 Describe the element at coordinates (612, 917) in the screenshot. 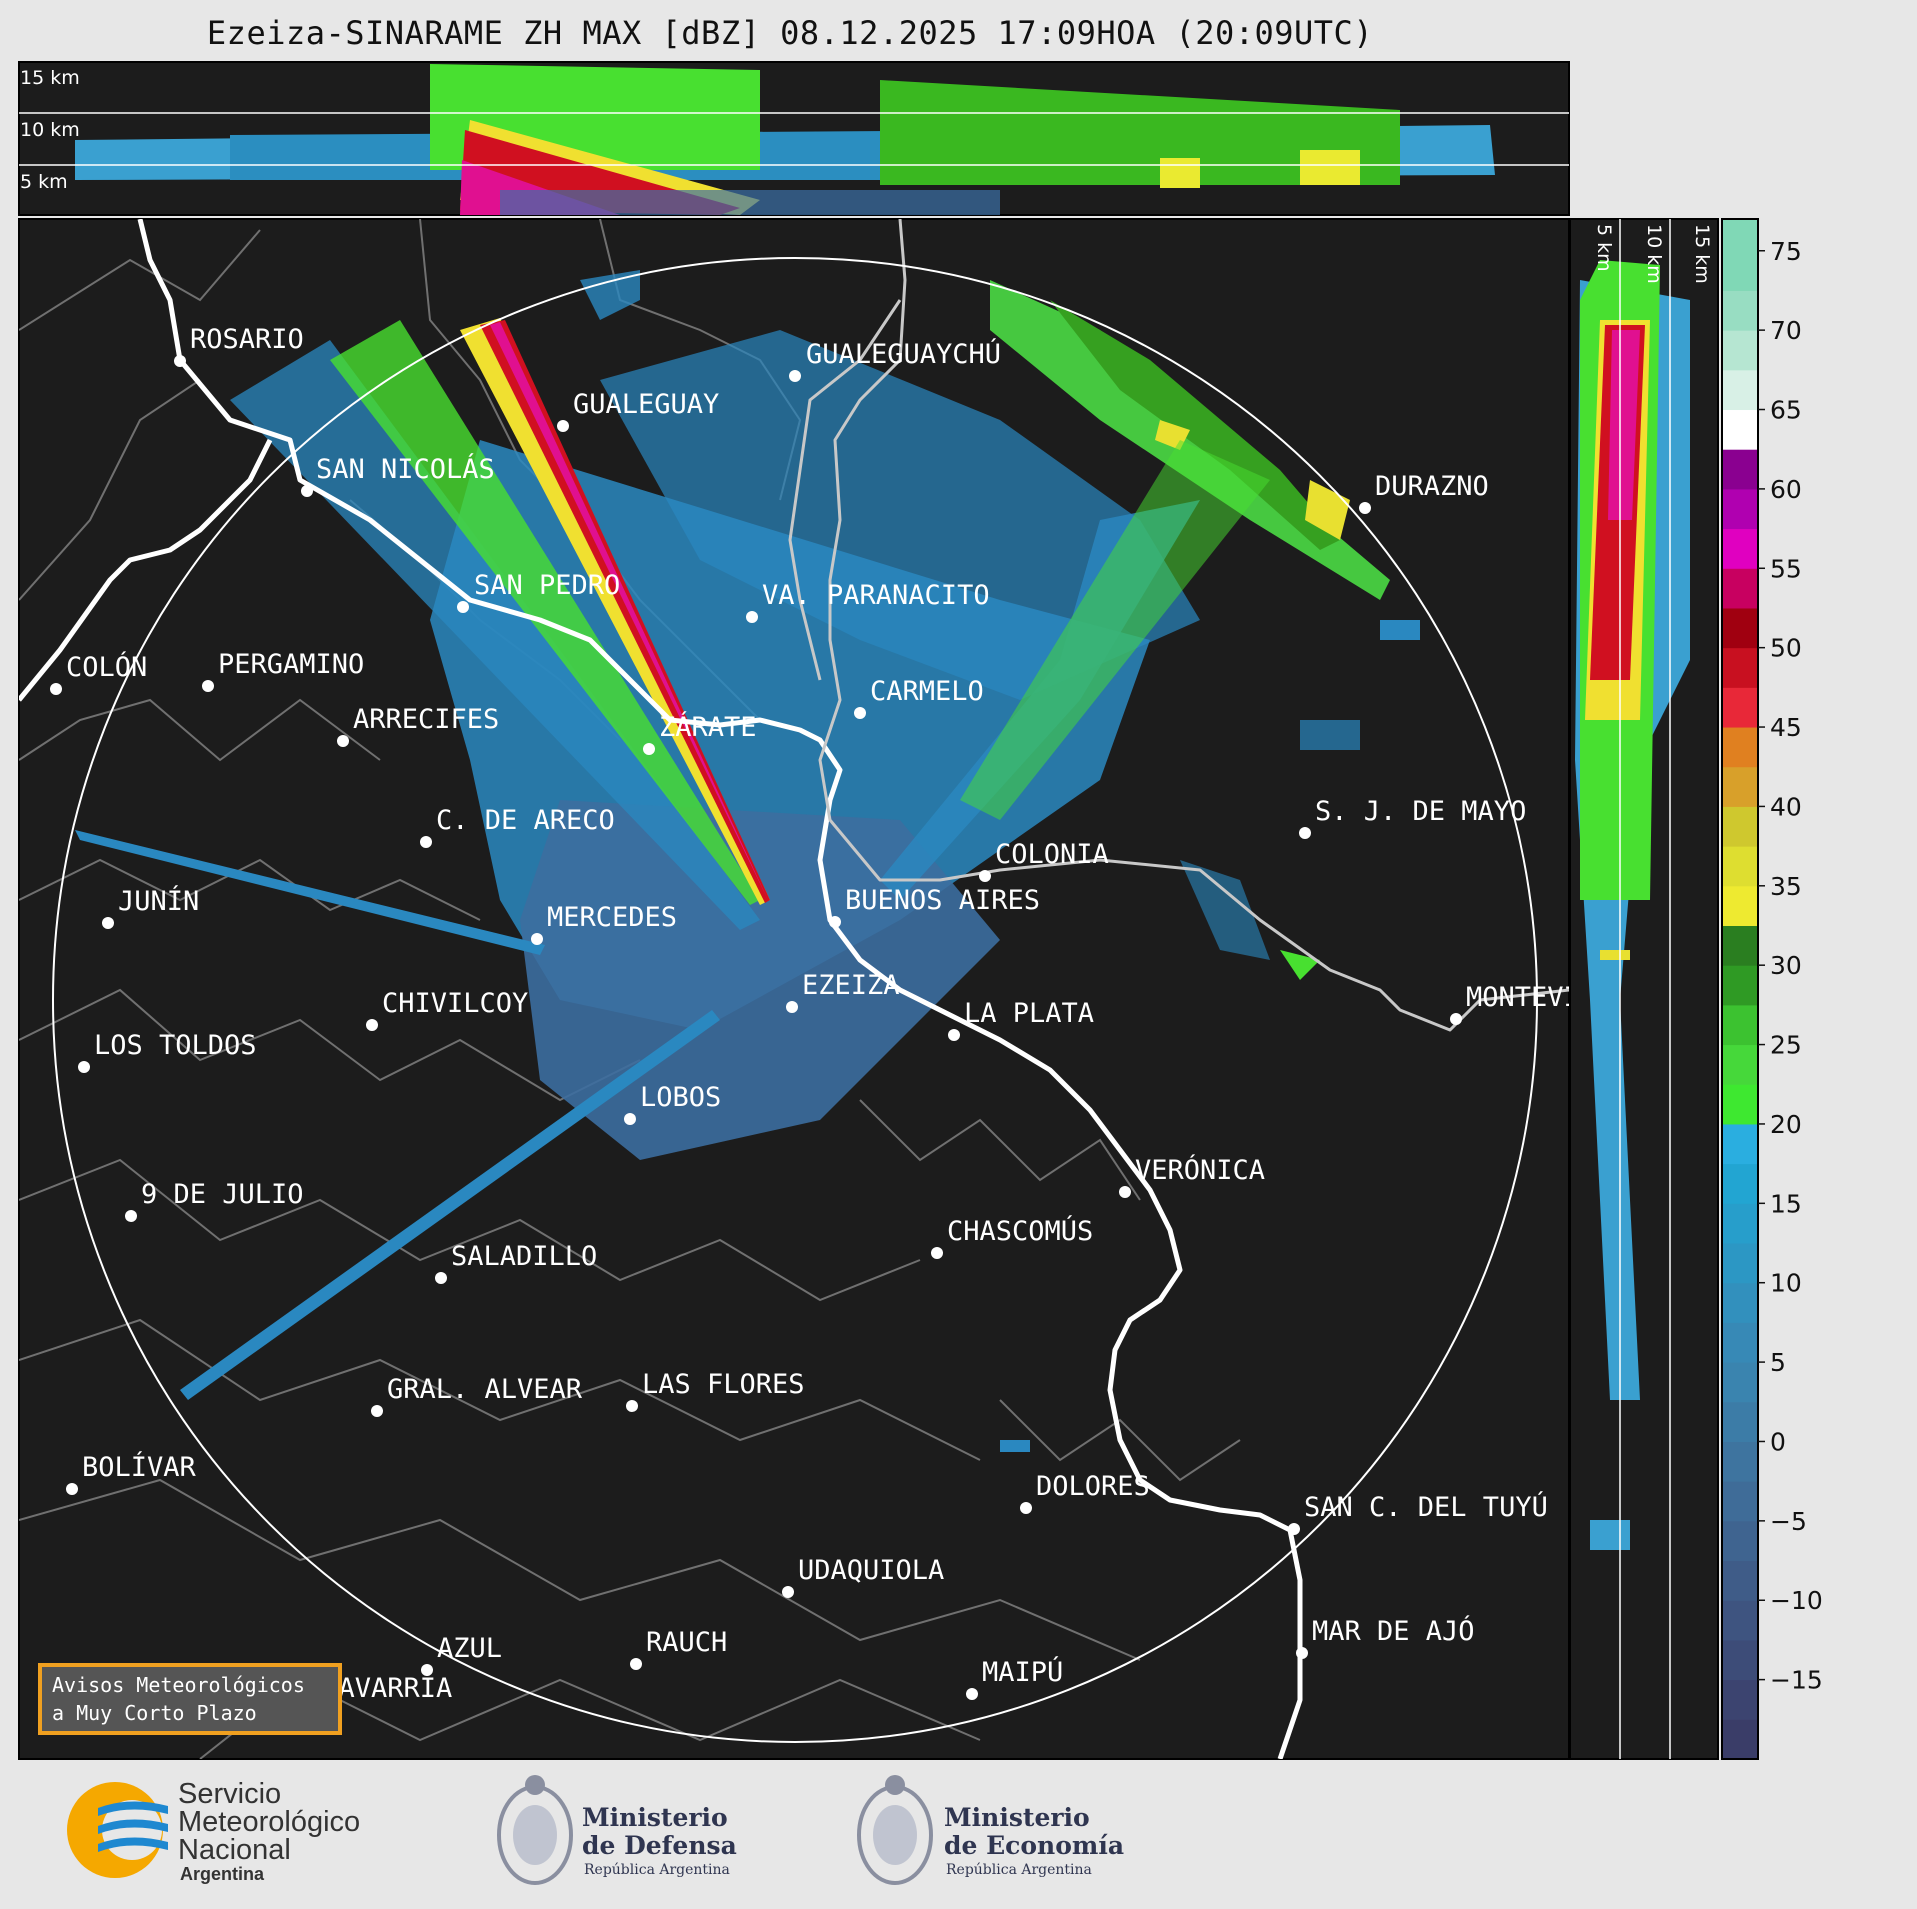

I see `city-label: MERCEDES` at that location.